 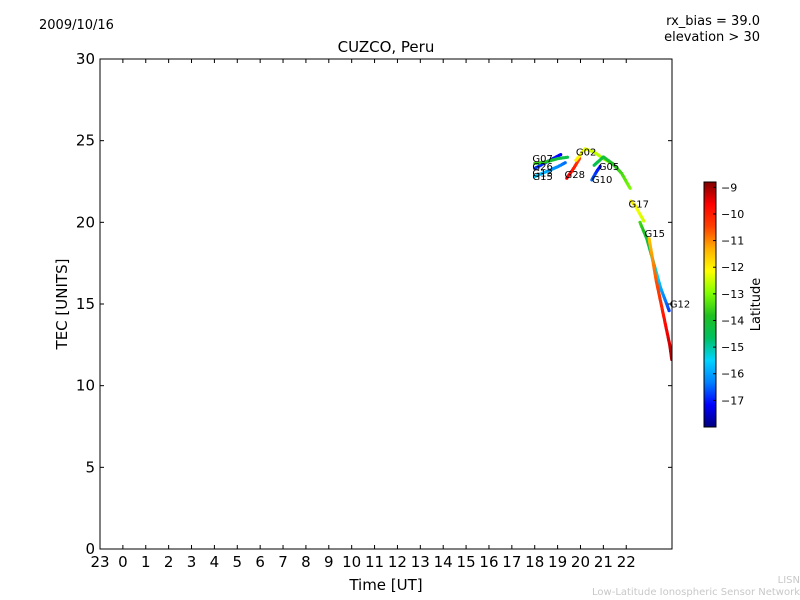 What do you see at coordinates (680, 304) in the screenshot?
I see `satellite-label: G12` at bounding box center [680, 304].